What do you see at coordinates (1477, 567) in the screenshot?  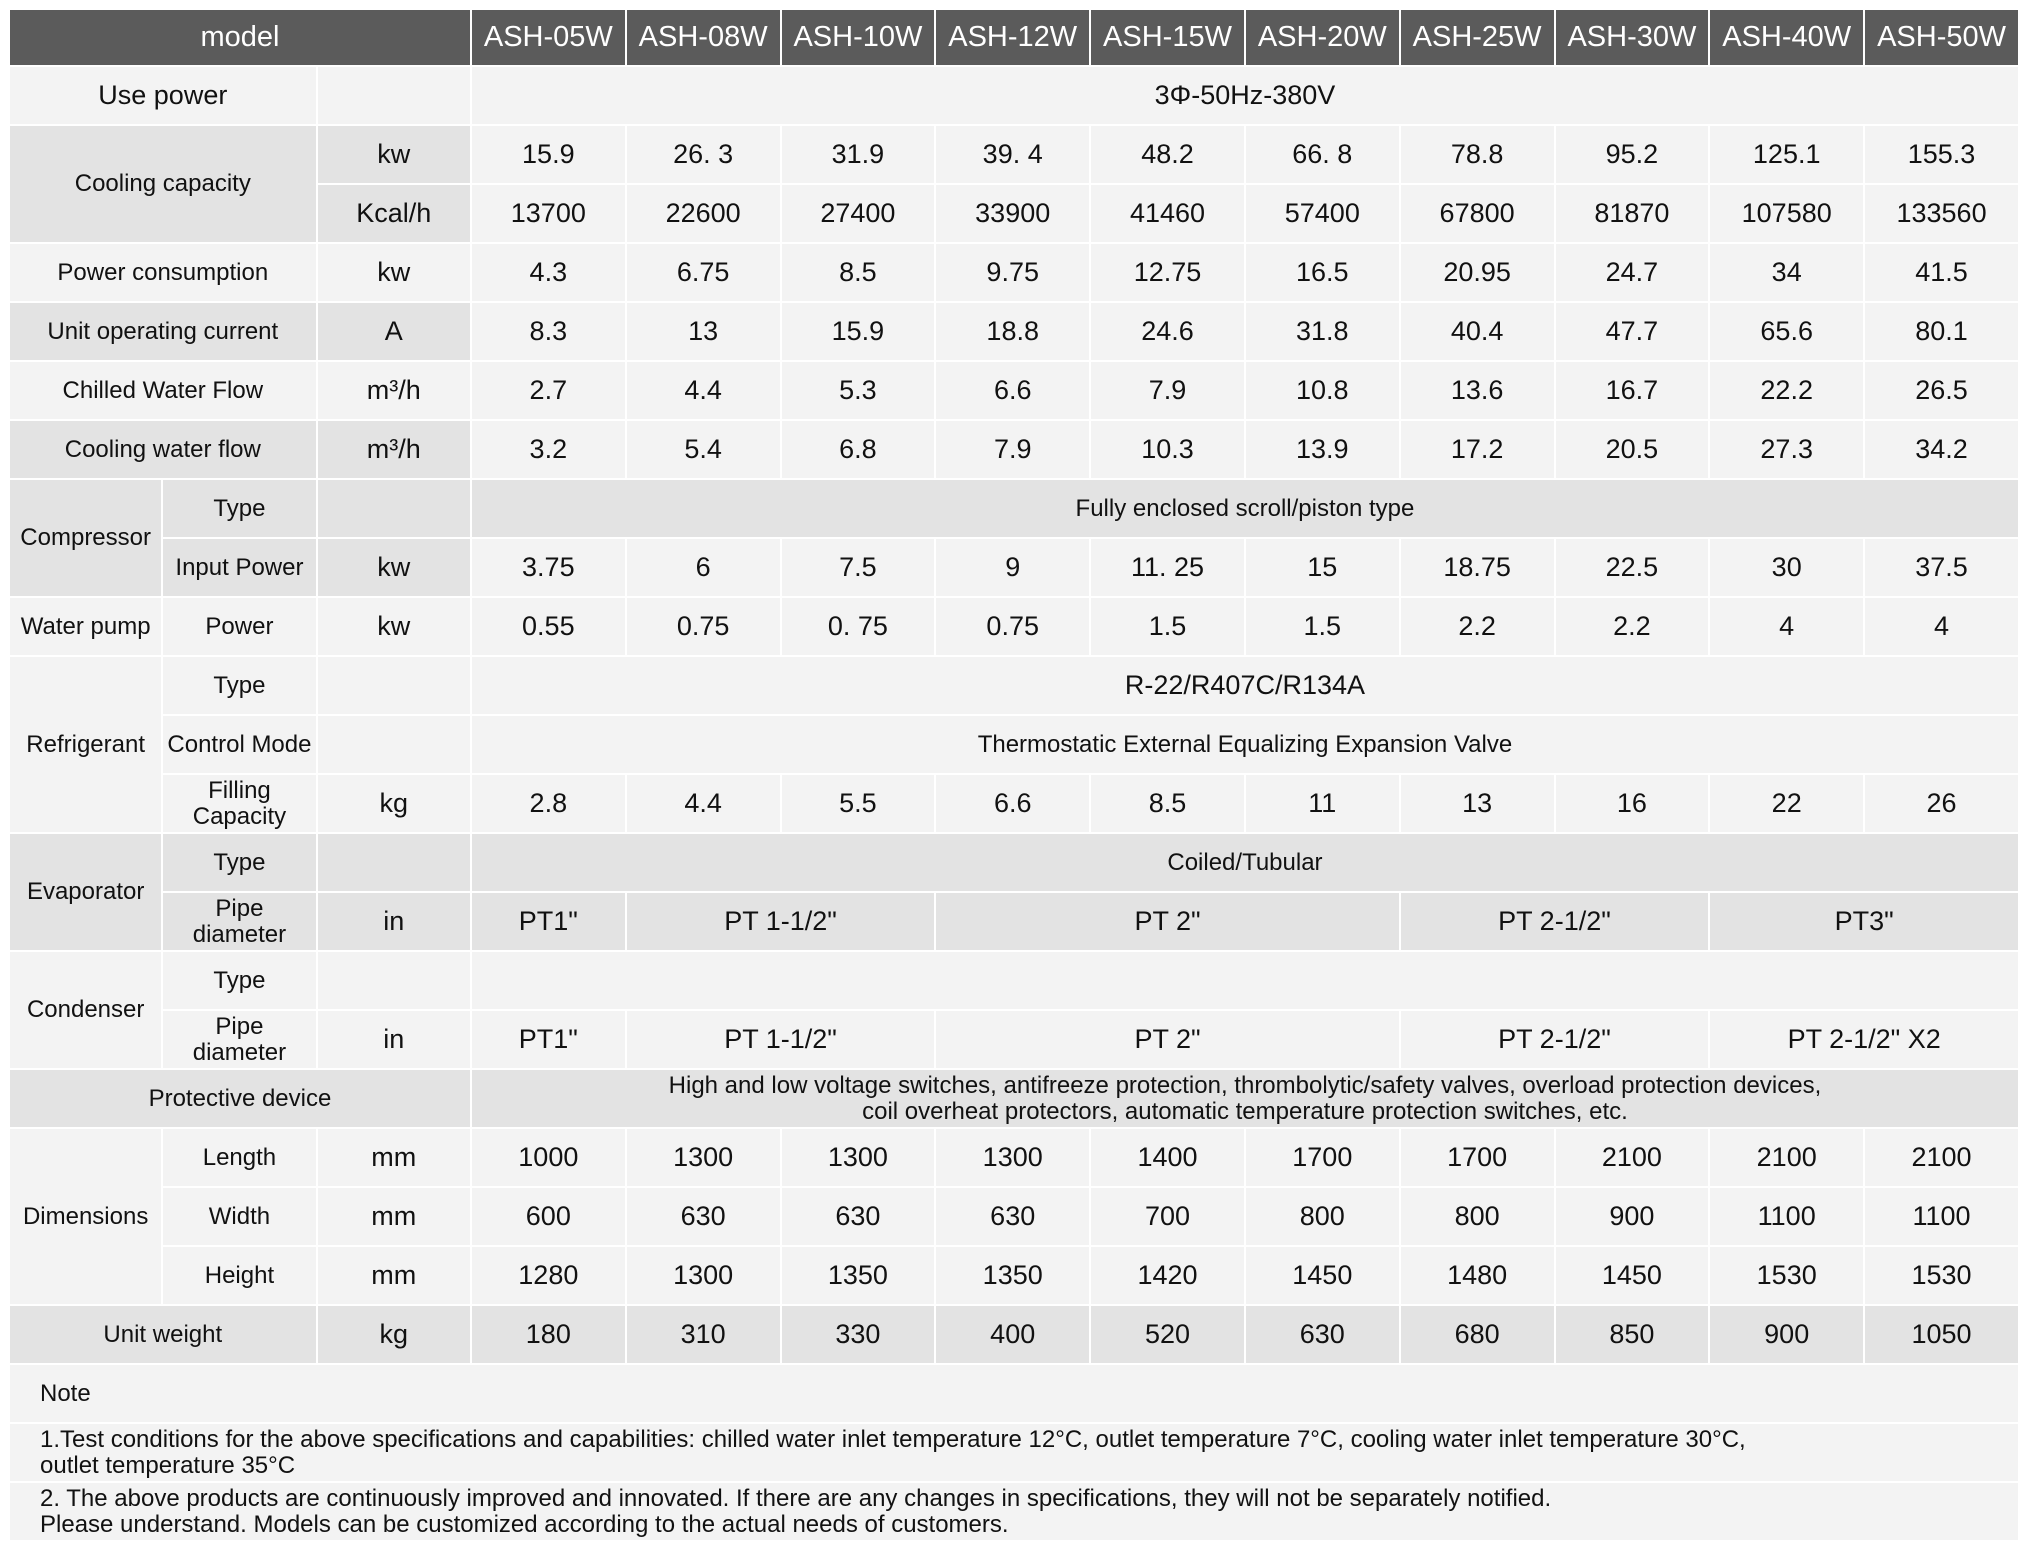 I see `table-cell: 18.75` at bounding box center [1477, 567].